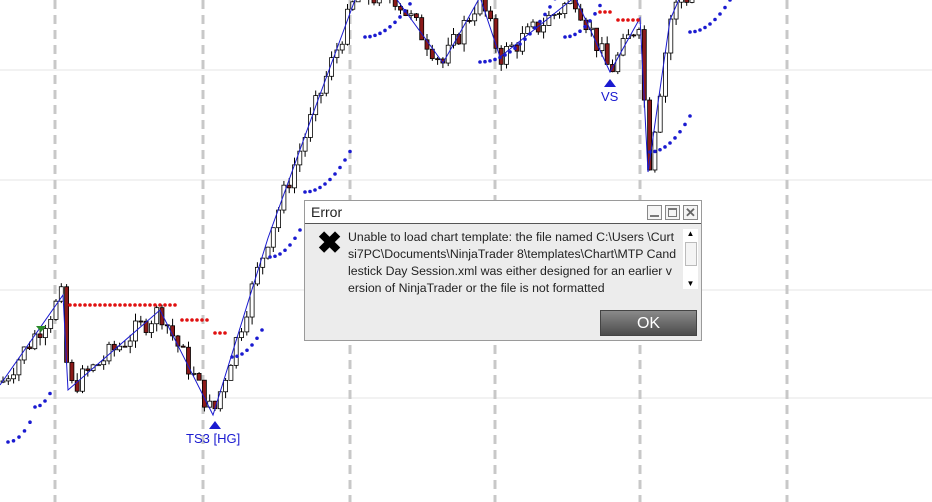  I want to click on annotation-vs: VS, so click(610, 96).